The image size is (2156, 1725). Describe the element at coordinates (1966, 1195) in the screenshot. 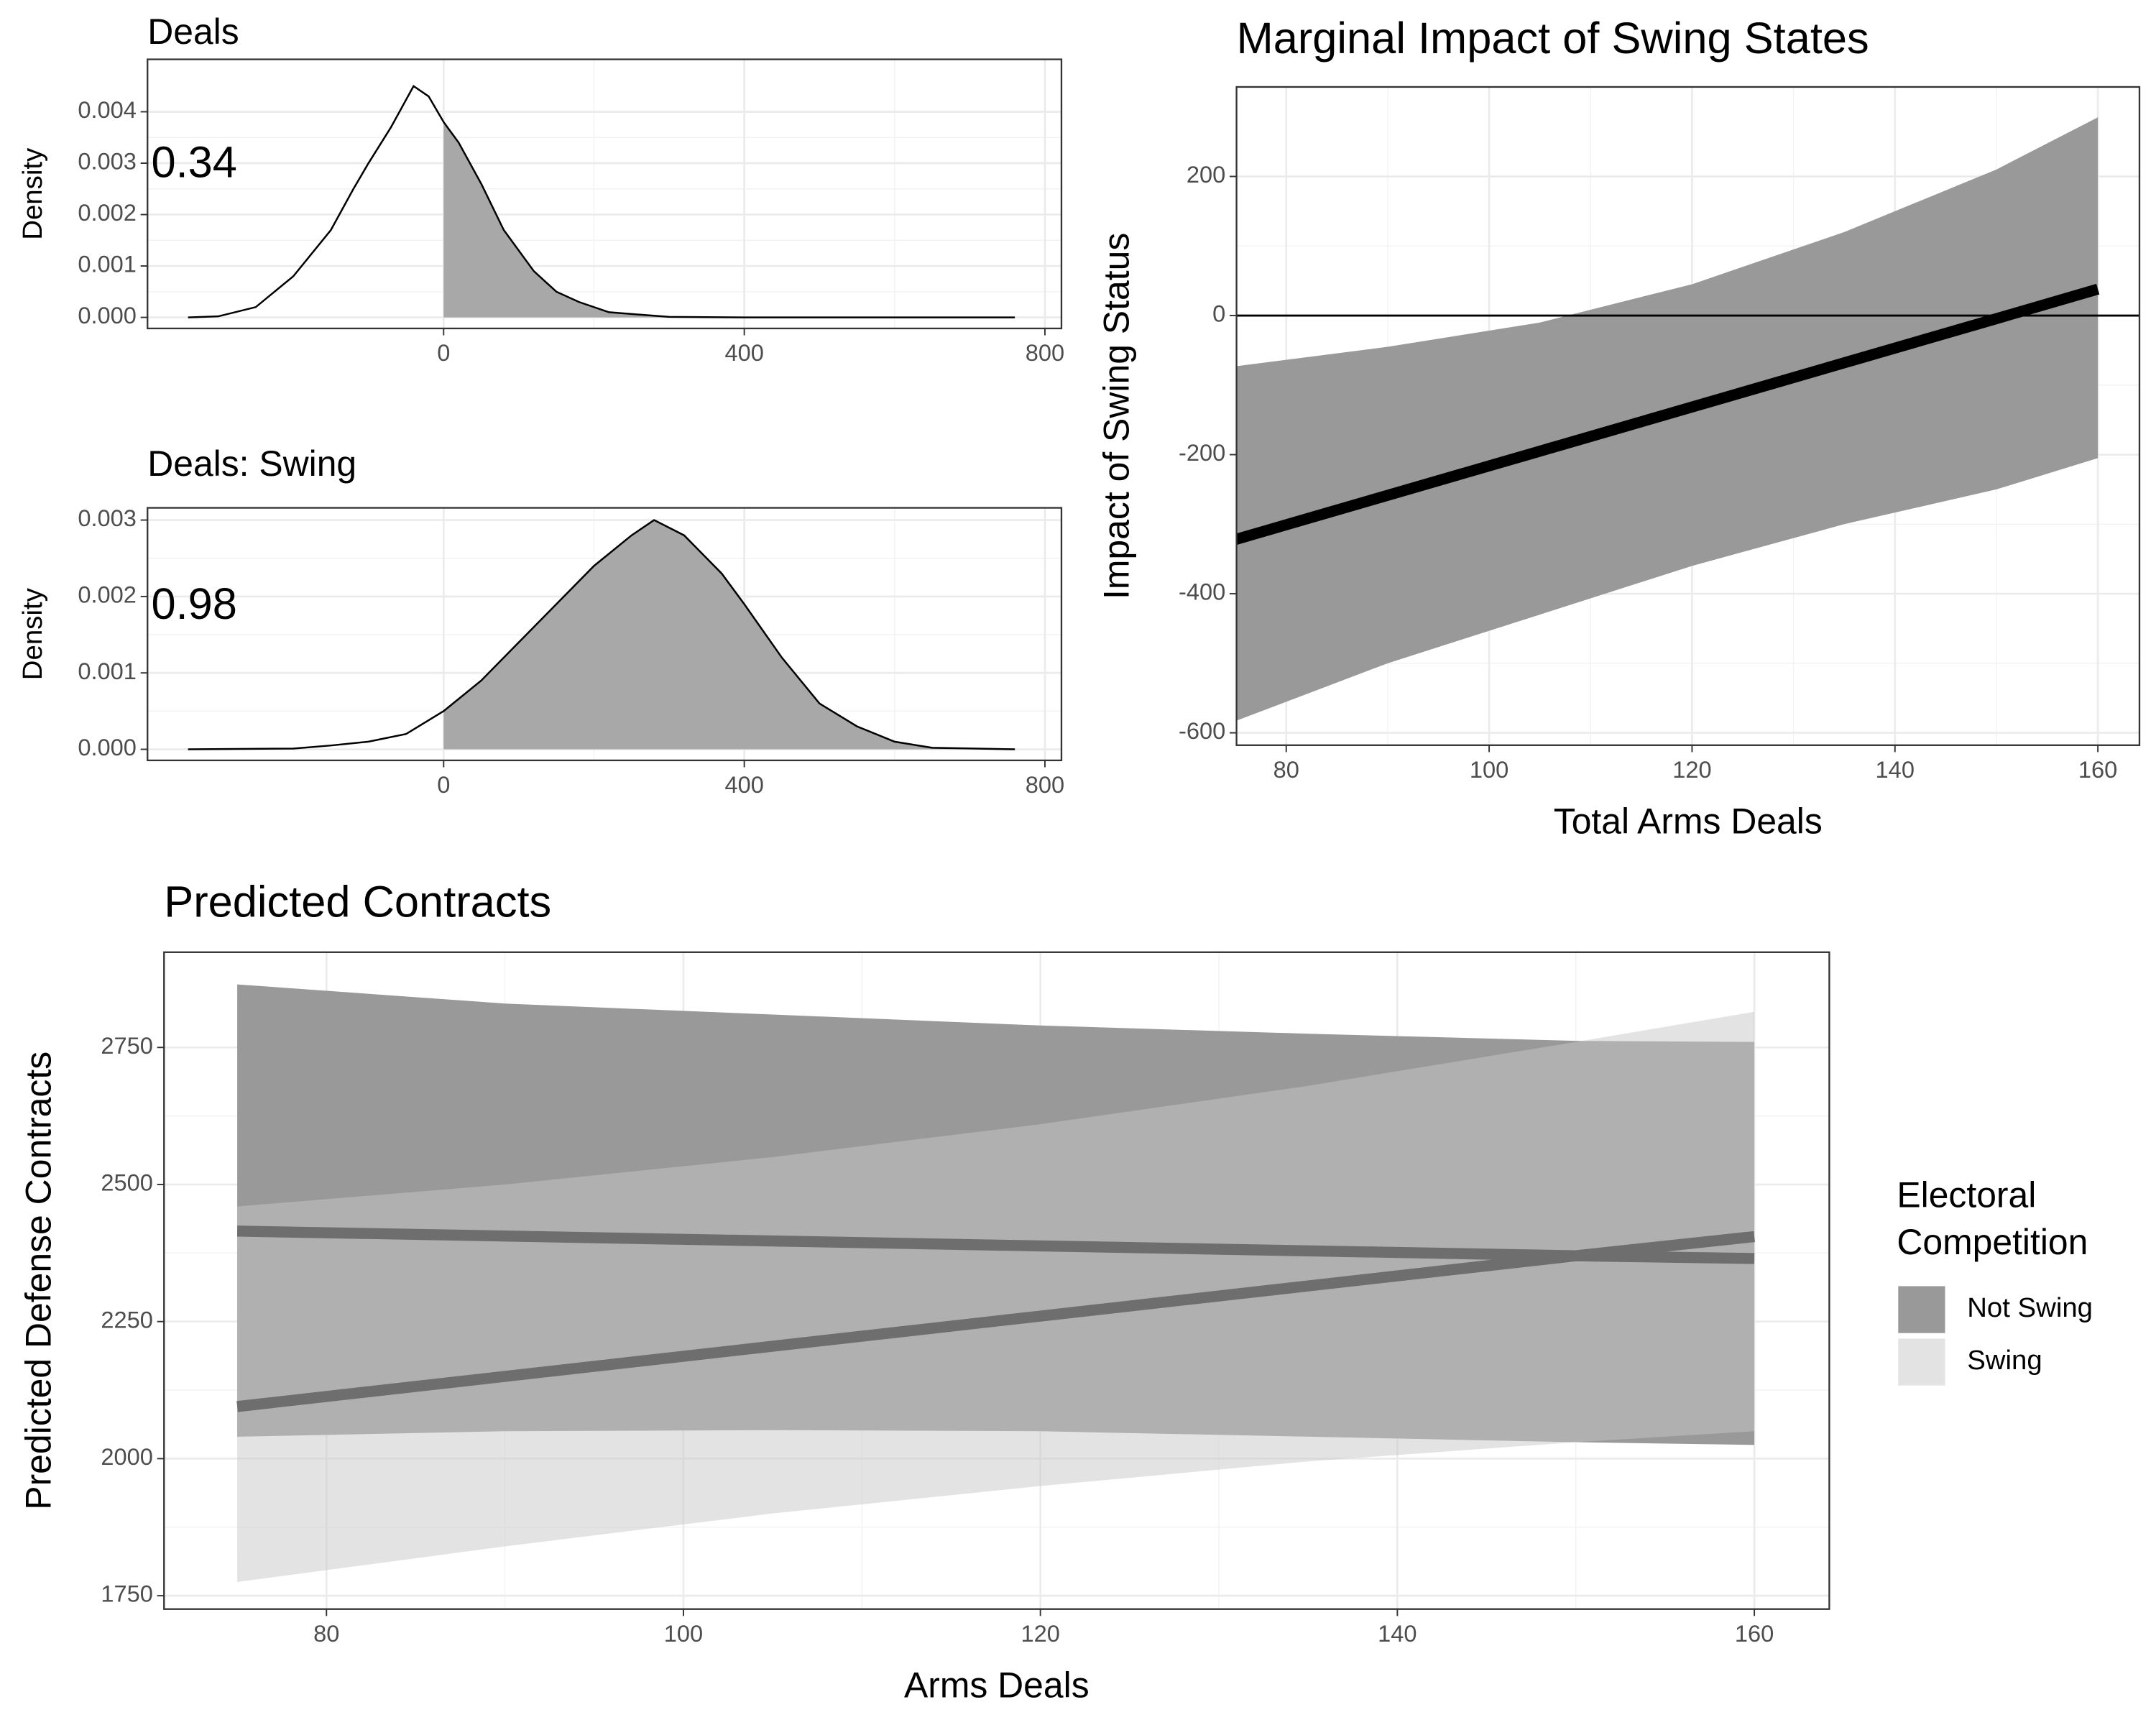

I see `legend-title: Electoral` at that location.